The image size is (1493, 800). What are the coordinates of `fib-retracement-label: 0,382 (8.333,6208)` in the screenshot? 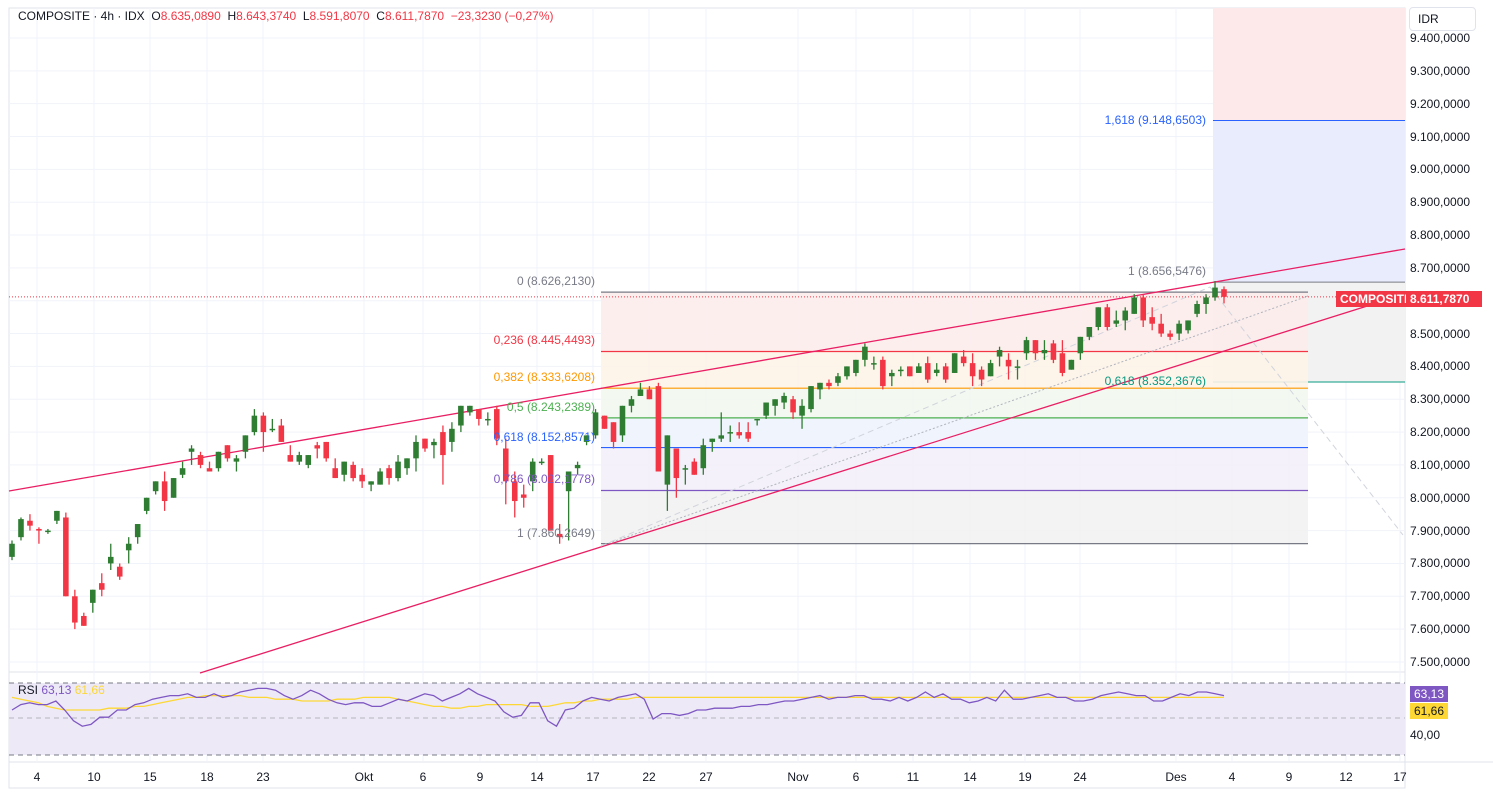 It's located at (544, 377).